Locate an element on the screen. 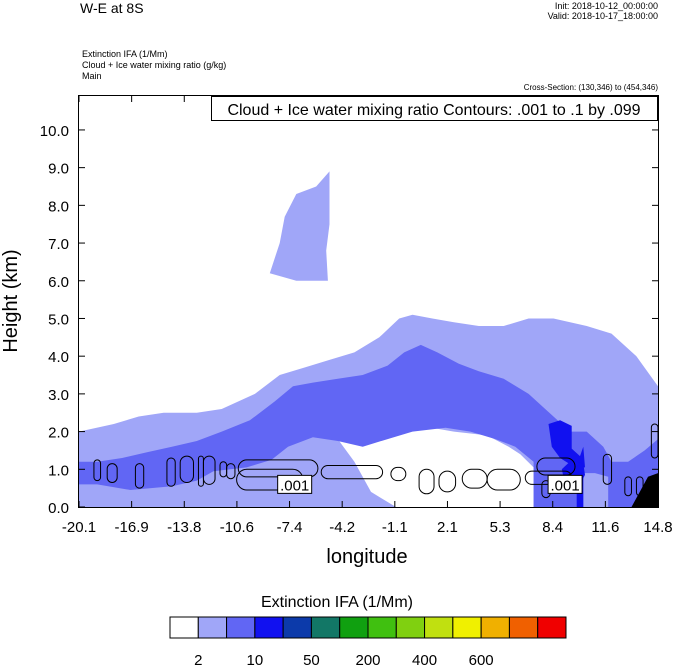 The width and height of the screenshot is (674, 667). x-tick-label: 14.8 is located at coordinates (657, 527).